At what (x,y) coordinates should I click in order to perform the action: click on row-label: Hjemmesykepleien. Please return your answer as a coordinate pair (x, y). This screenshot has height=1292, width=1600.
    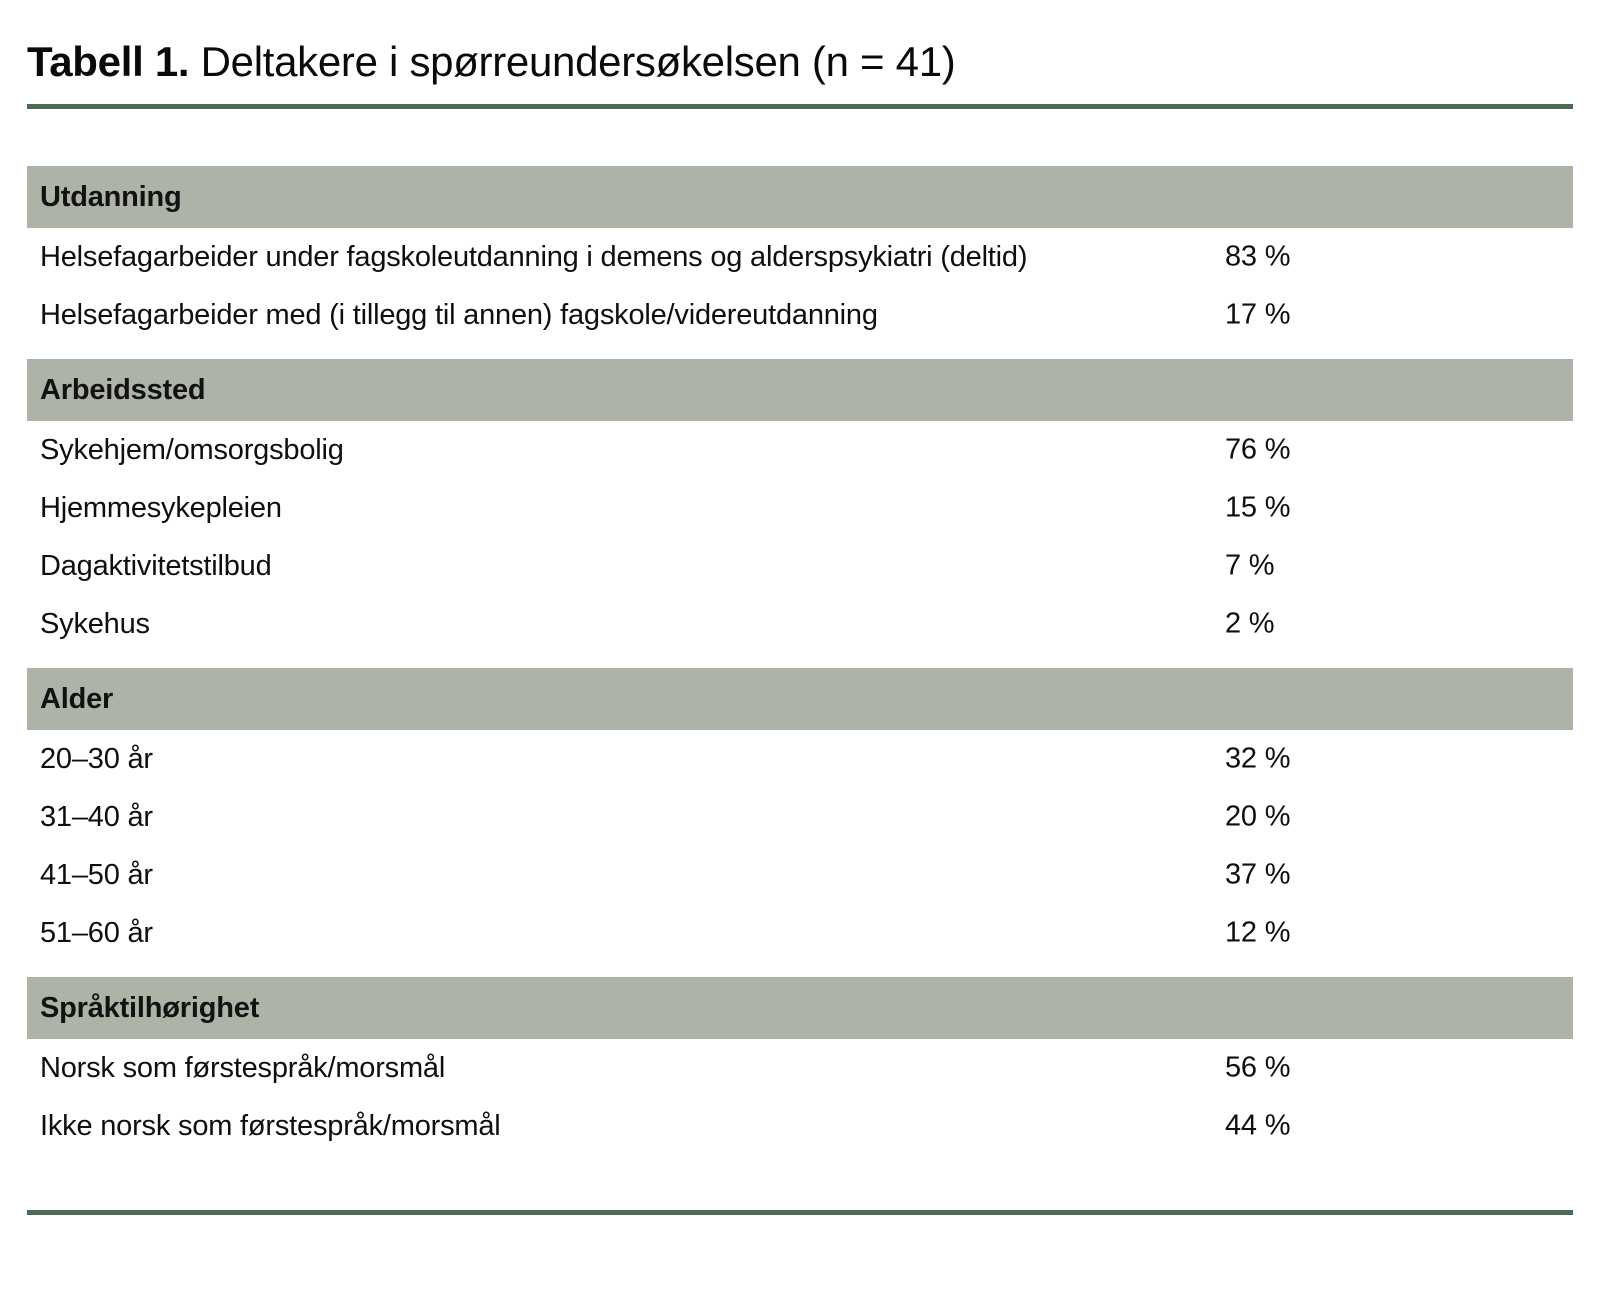
    Looking at the image, I should click on (161, 507).